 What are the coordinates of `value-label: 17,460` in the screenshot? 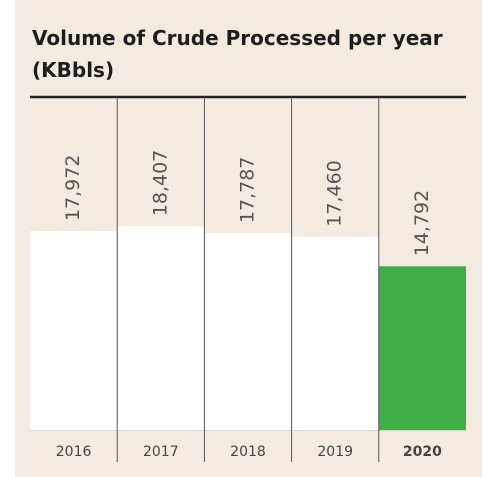 It's located at (335, 193).